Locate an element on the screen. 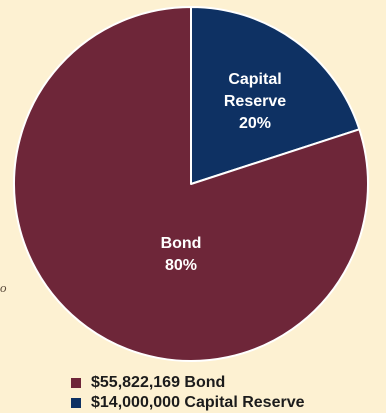 The width and height of the screenshot is (386, 413). legend-label-capital-reserve: $14,000,000 Capital Reserve is located at coordinates (198, 402).